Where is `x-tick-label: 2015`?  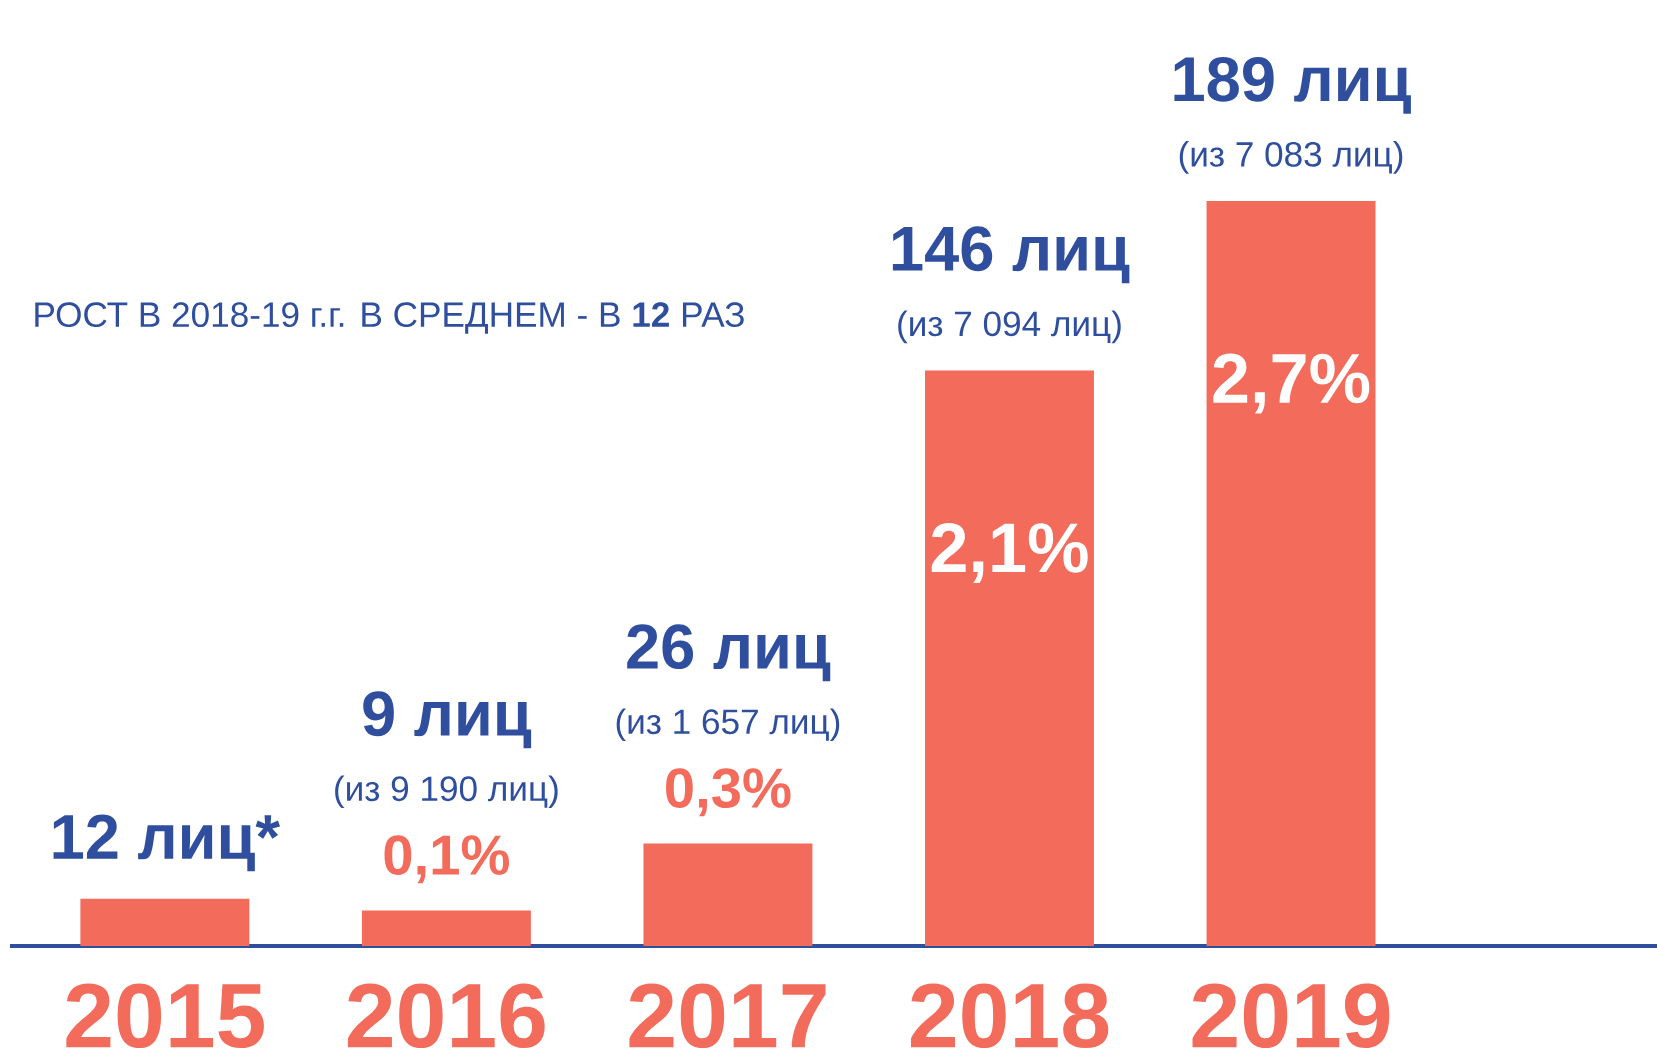
x-tick-label: 2015 is located at coordinates (165, 1016).